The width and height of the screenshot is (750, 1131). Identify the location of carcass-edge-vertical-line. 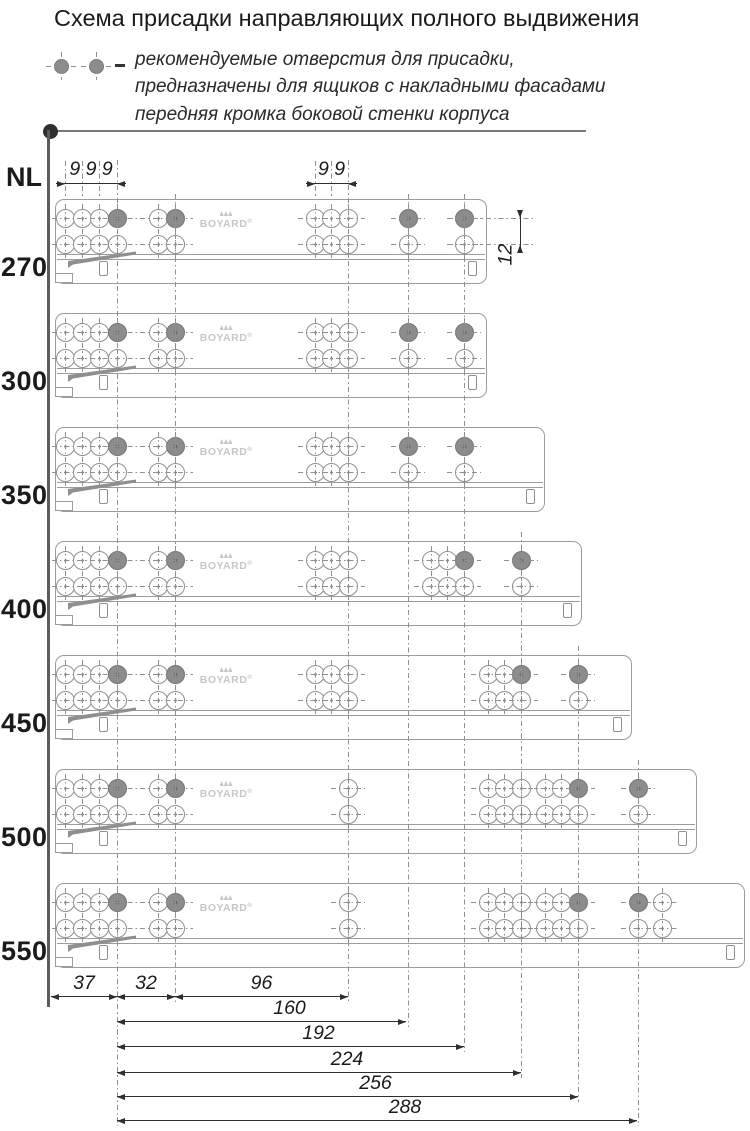
(48, 568).